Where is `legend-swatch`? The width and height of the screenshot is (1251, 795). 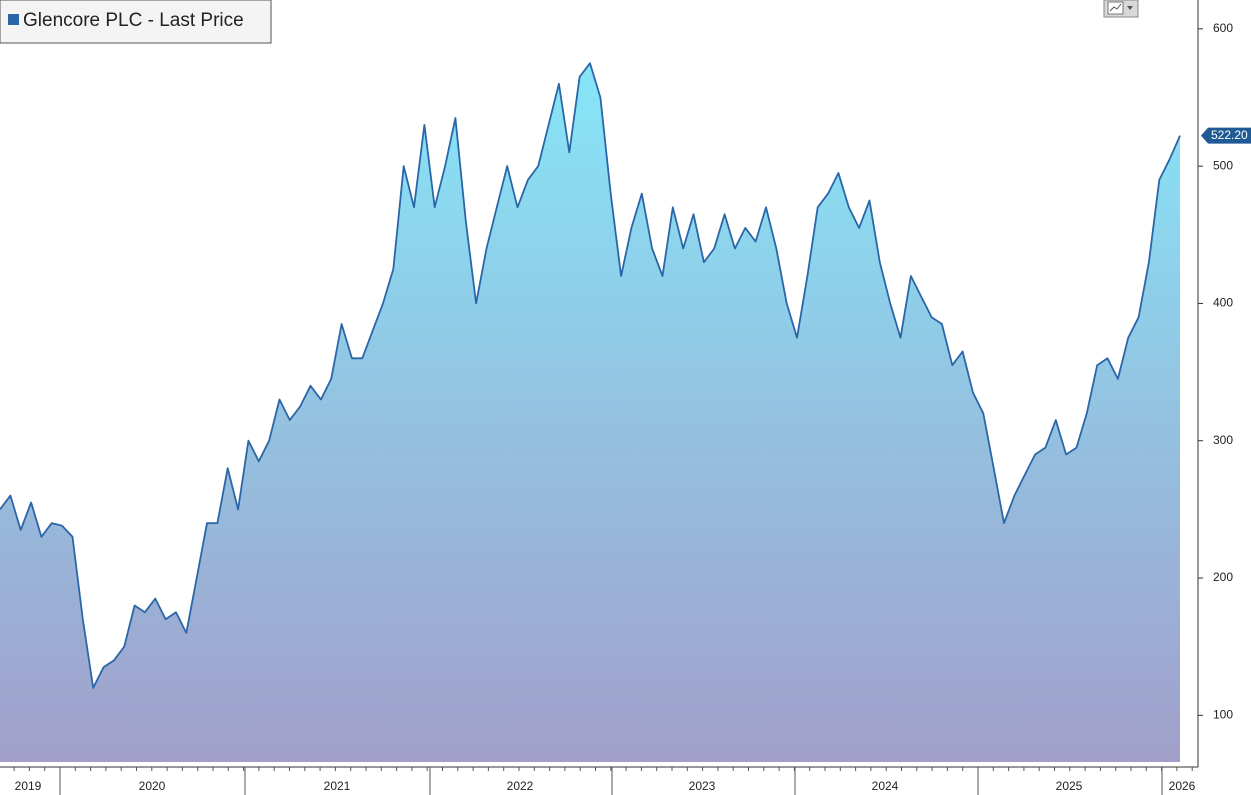 legend-swatch is located at coordinates (13, 19).